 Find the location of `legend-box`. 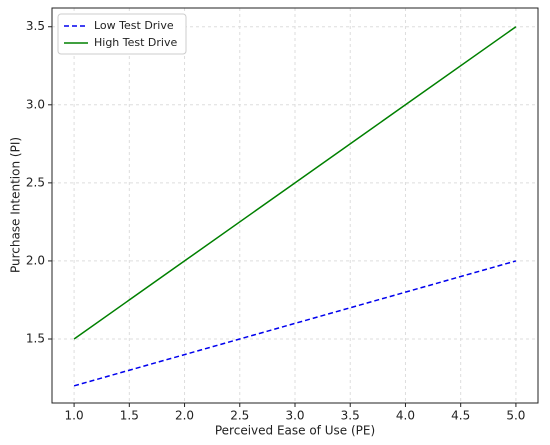

legend-box is located at coordinates (122, 34).